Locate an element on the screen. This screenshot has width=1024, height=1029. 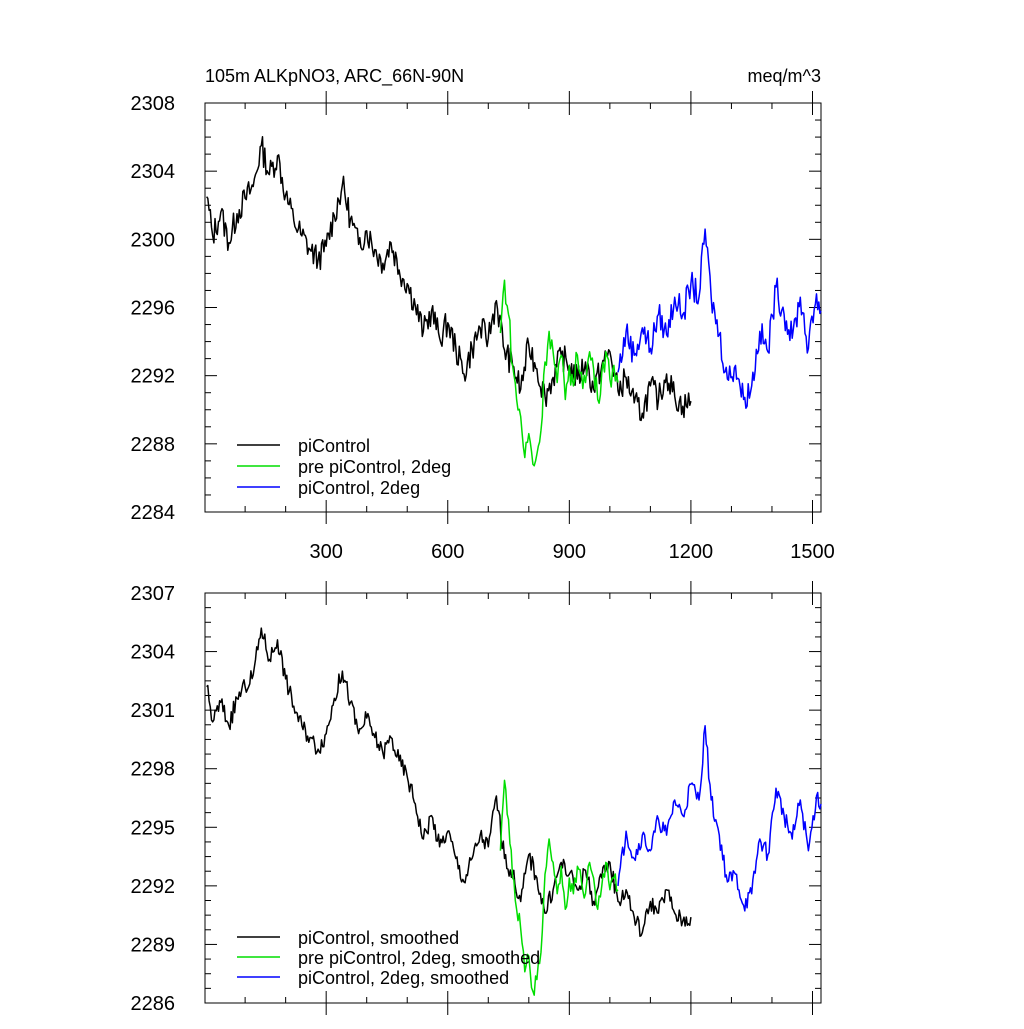
x-tick-label: 300 is located at coordinates (325, 552).